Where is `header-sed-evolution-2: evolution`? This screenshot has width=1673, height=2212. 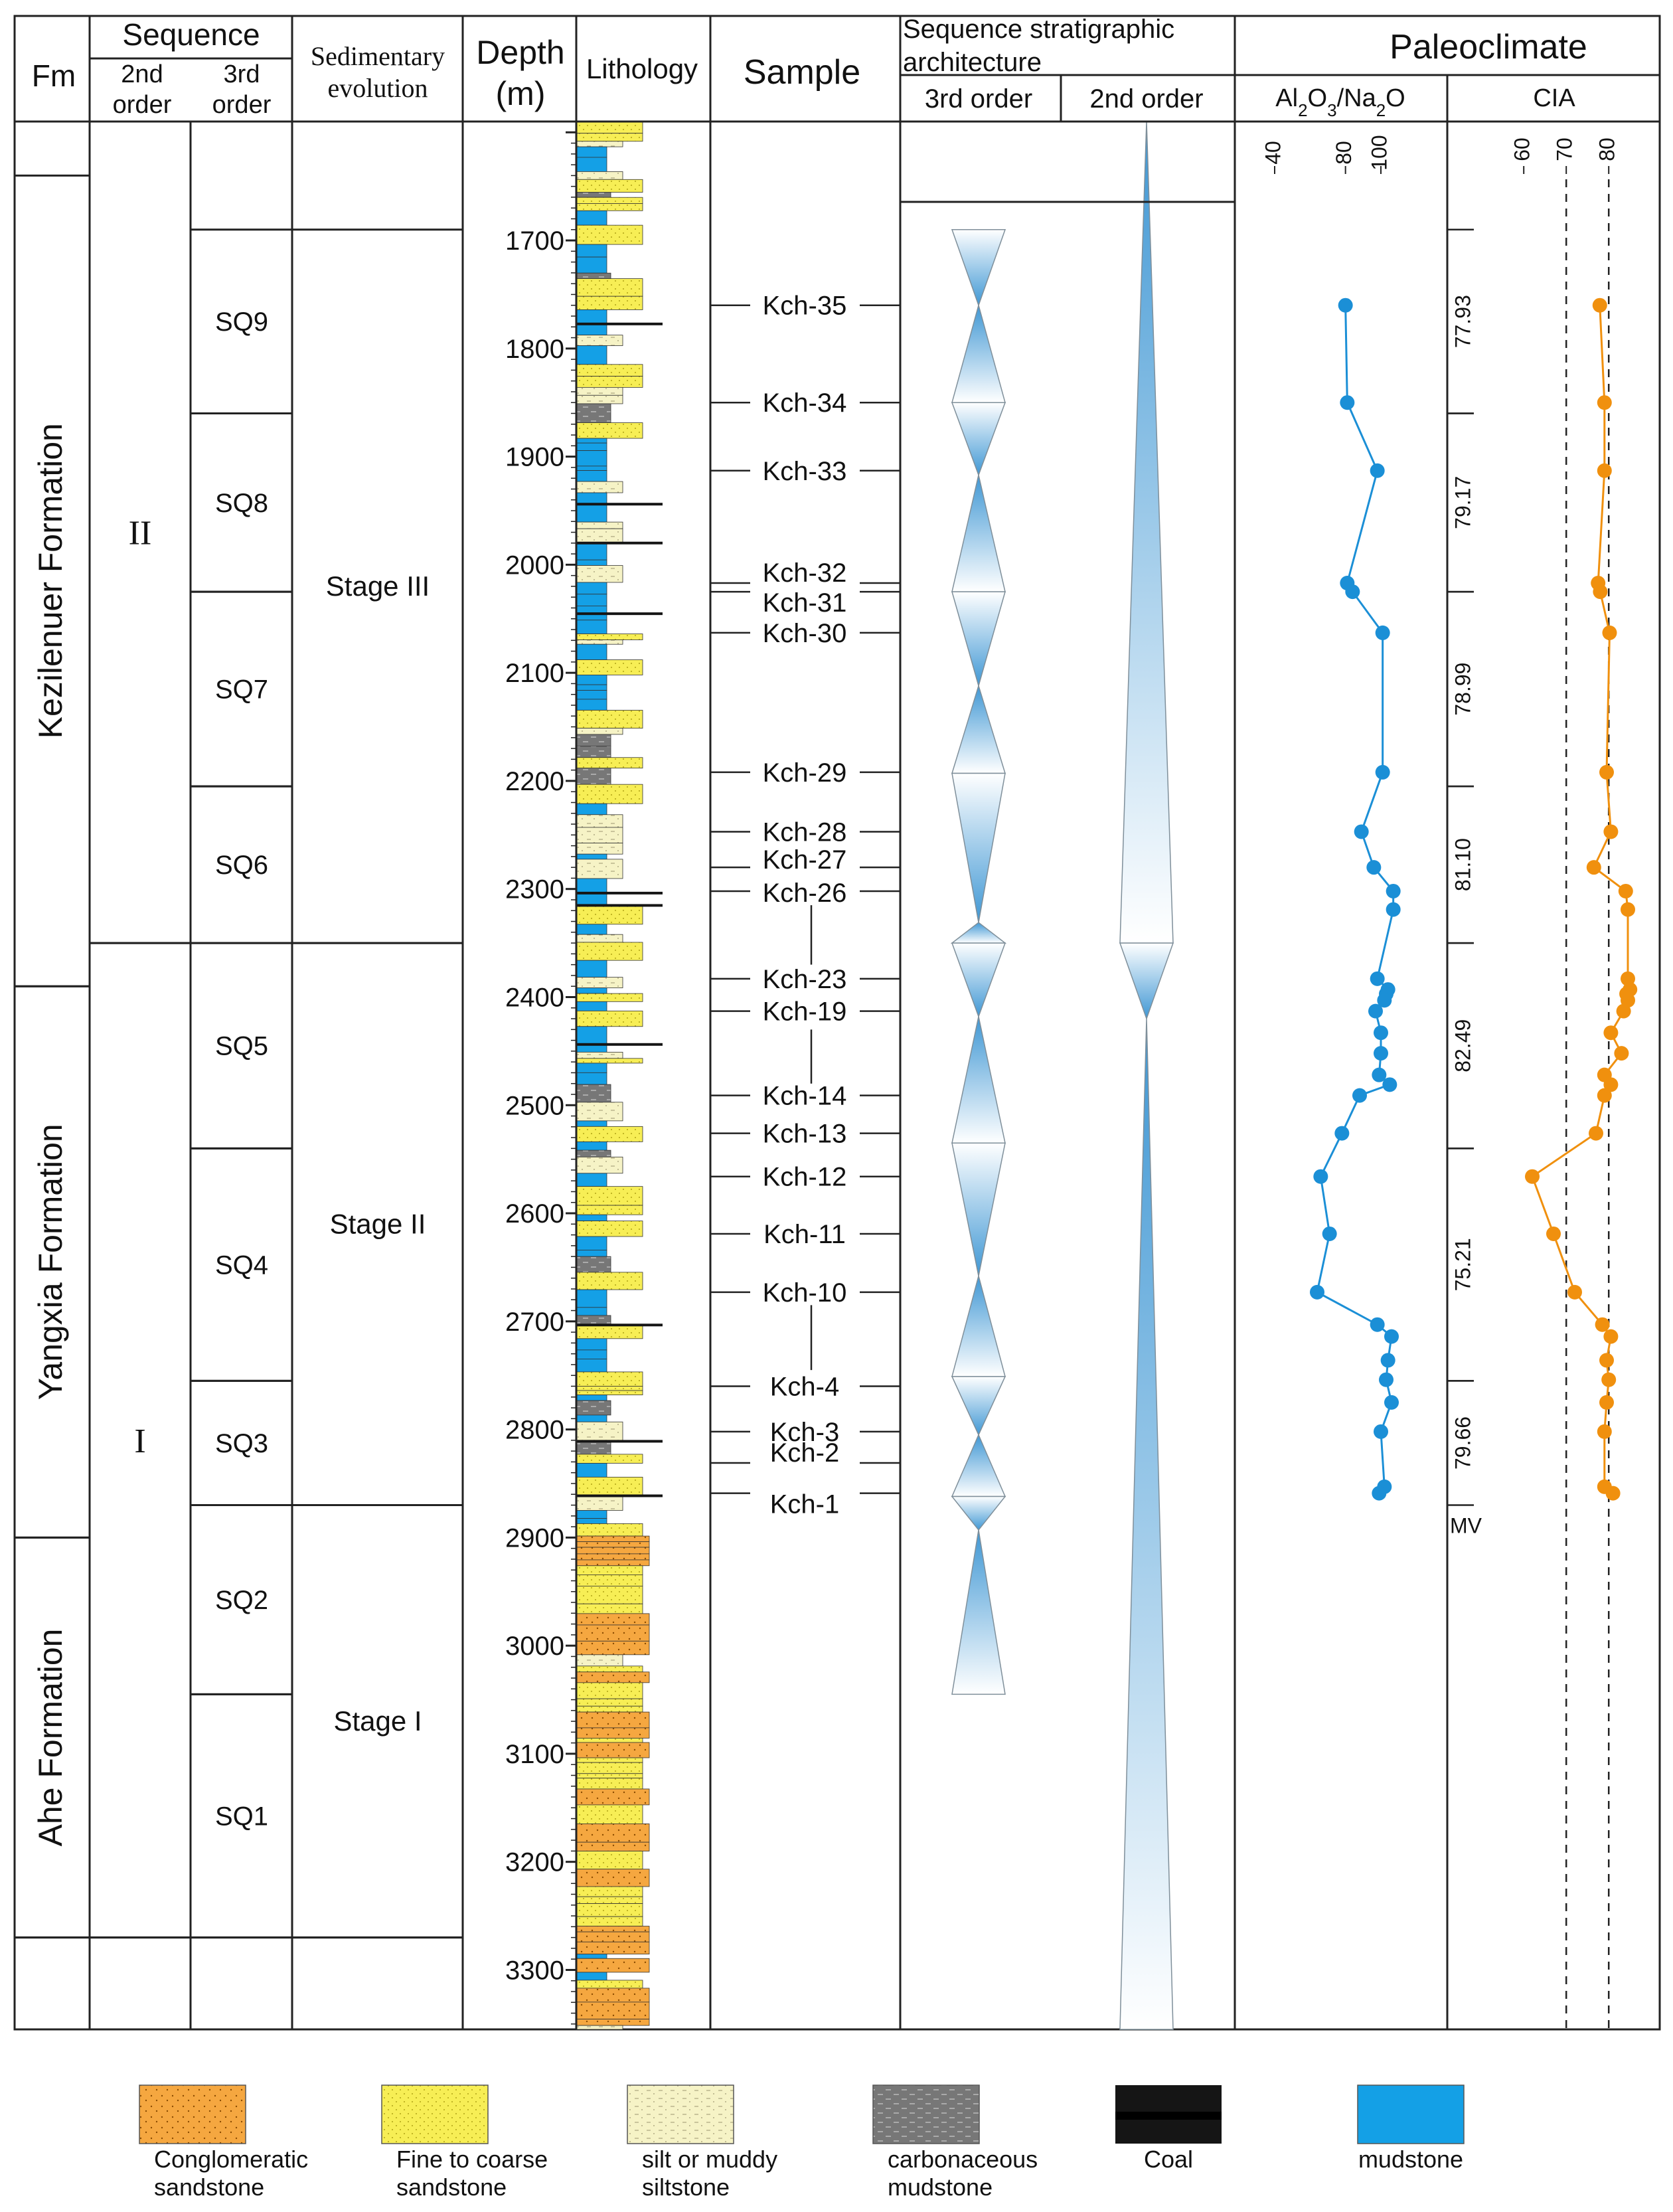 header-sed-evolution-2: evolution is located at coordinates (377, 88).